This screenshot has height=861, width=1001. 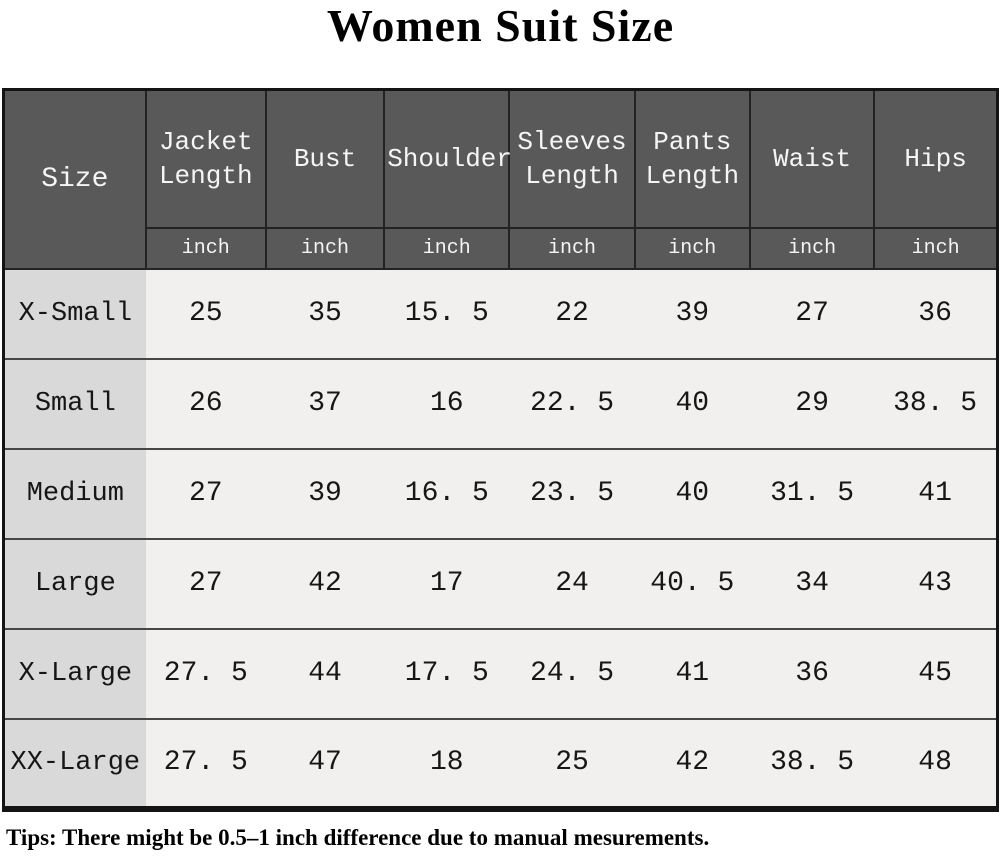 What do you see at coordinates (936, 583) in the screenshot?
I see `measurement-value: 43` at bounding box center [936, 583].